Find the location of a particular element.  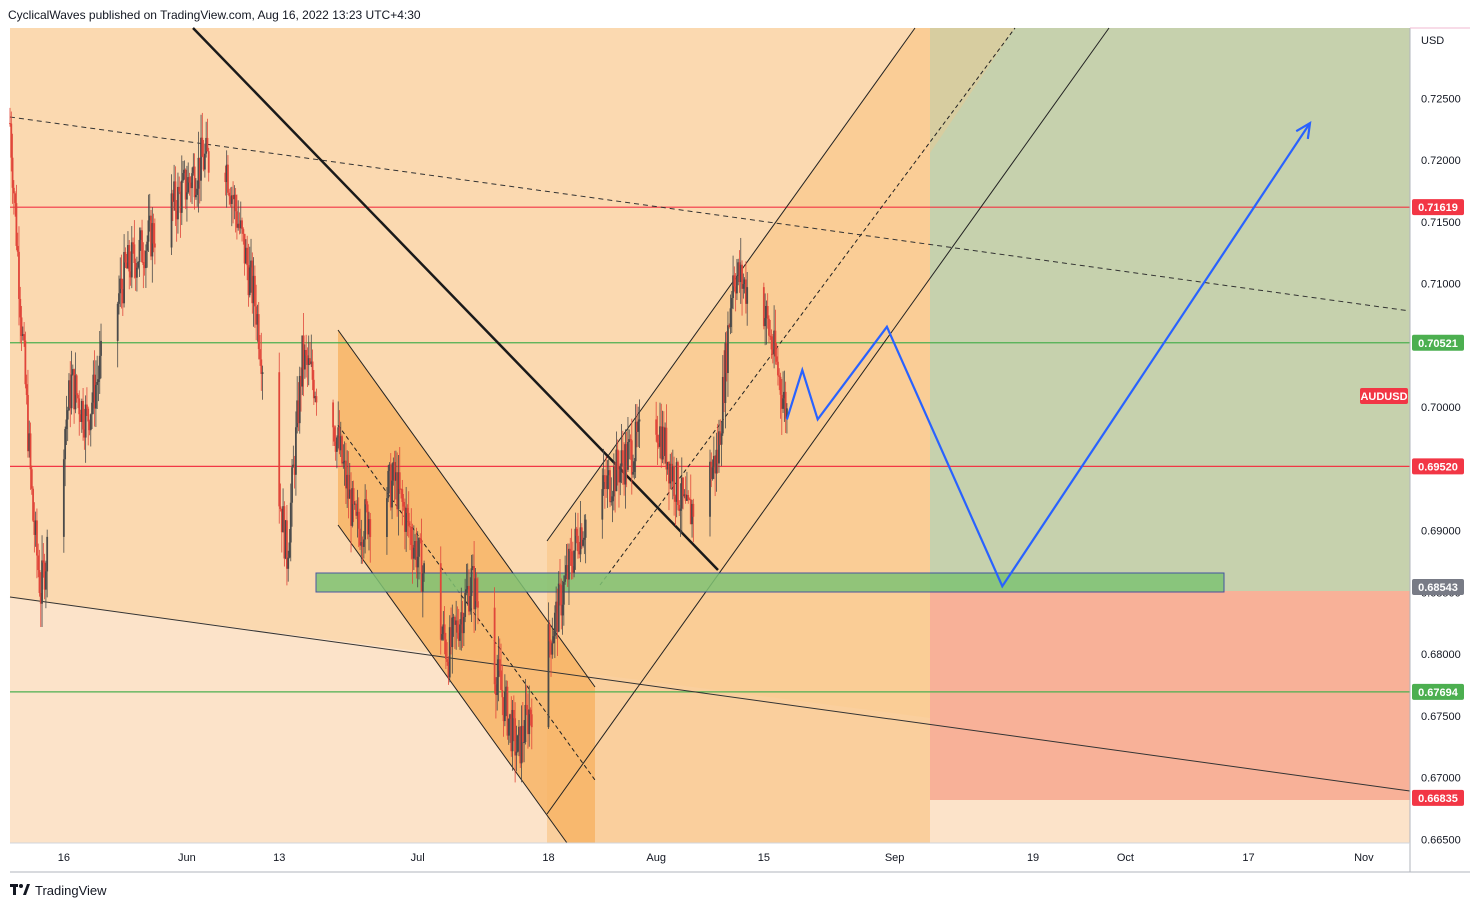

channel-overlap-fill is located at coordinates (972, 90).